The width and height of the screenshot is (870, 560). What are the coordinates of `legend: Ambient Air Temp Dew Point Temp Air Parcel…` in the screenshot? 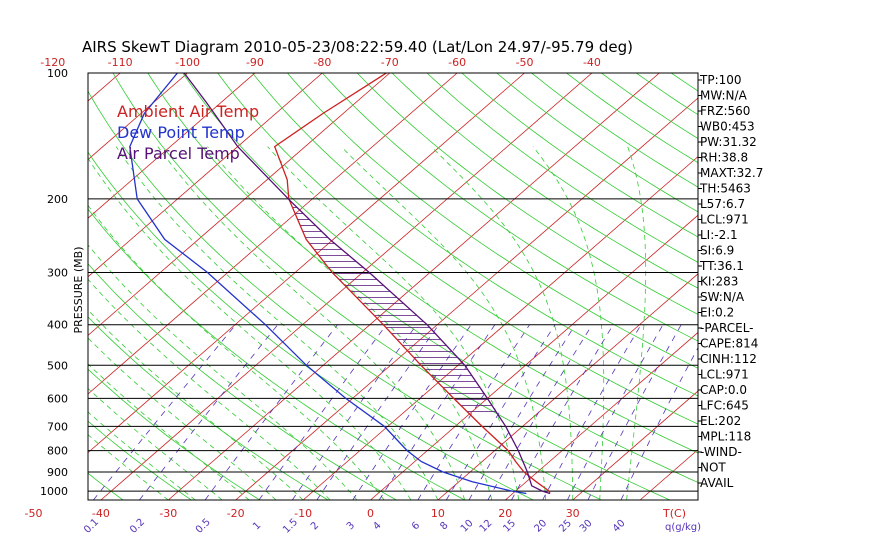 It's located at (188, 132).